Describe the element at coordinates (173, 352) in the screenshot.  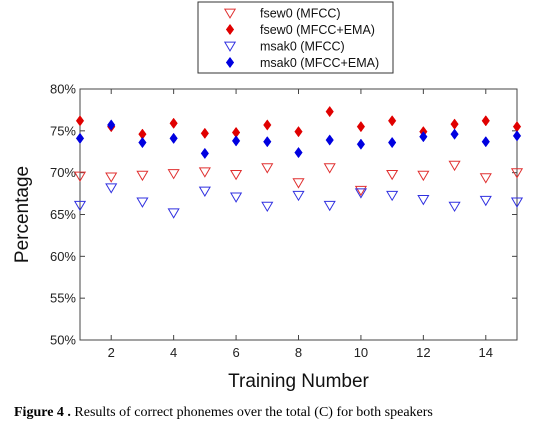
I see `x-tick-label: 4` at that location.